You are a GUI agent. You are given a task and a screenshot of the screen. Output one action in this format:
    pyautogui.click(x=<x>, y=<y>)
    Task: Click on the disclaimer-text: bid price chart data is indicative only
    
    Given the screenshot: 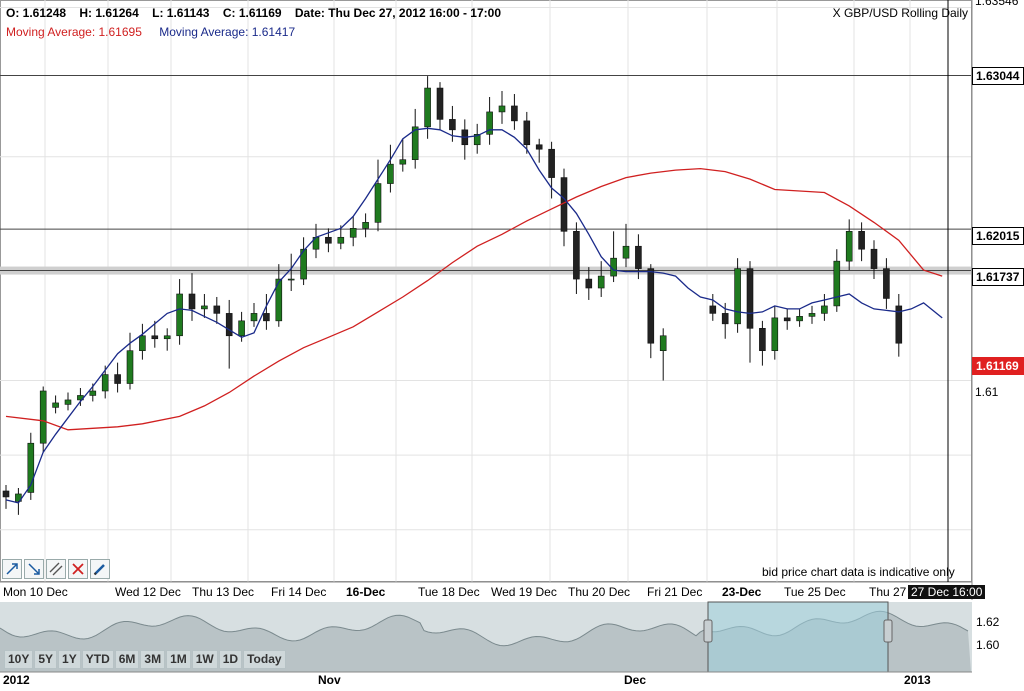 What is the action you would take?
    pyautogui.click(x=858, y=572)
    